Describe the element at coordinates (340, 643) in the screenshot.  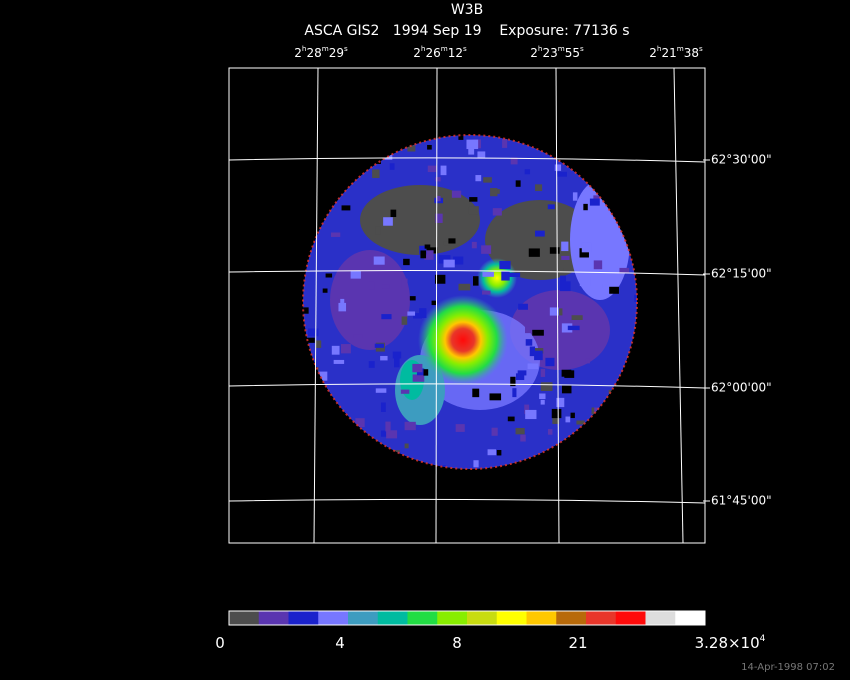
I see `colorbar-label: 4` at that location.